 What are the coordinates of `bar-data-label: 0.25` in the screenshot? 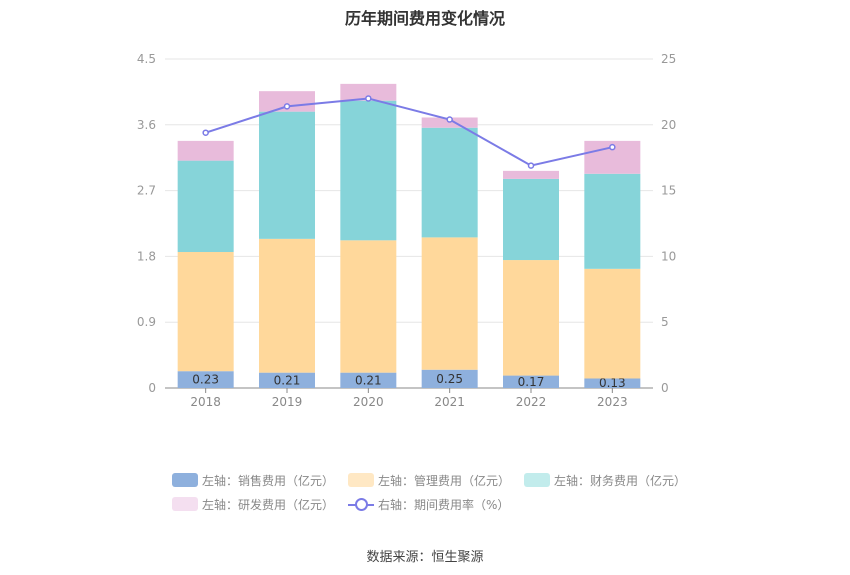 It's located at (449, 379).